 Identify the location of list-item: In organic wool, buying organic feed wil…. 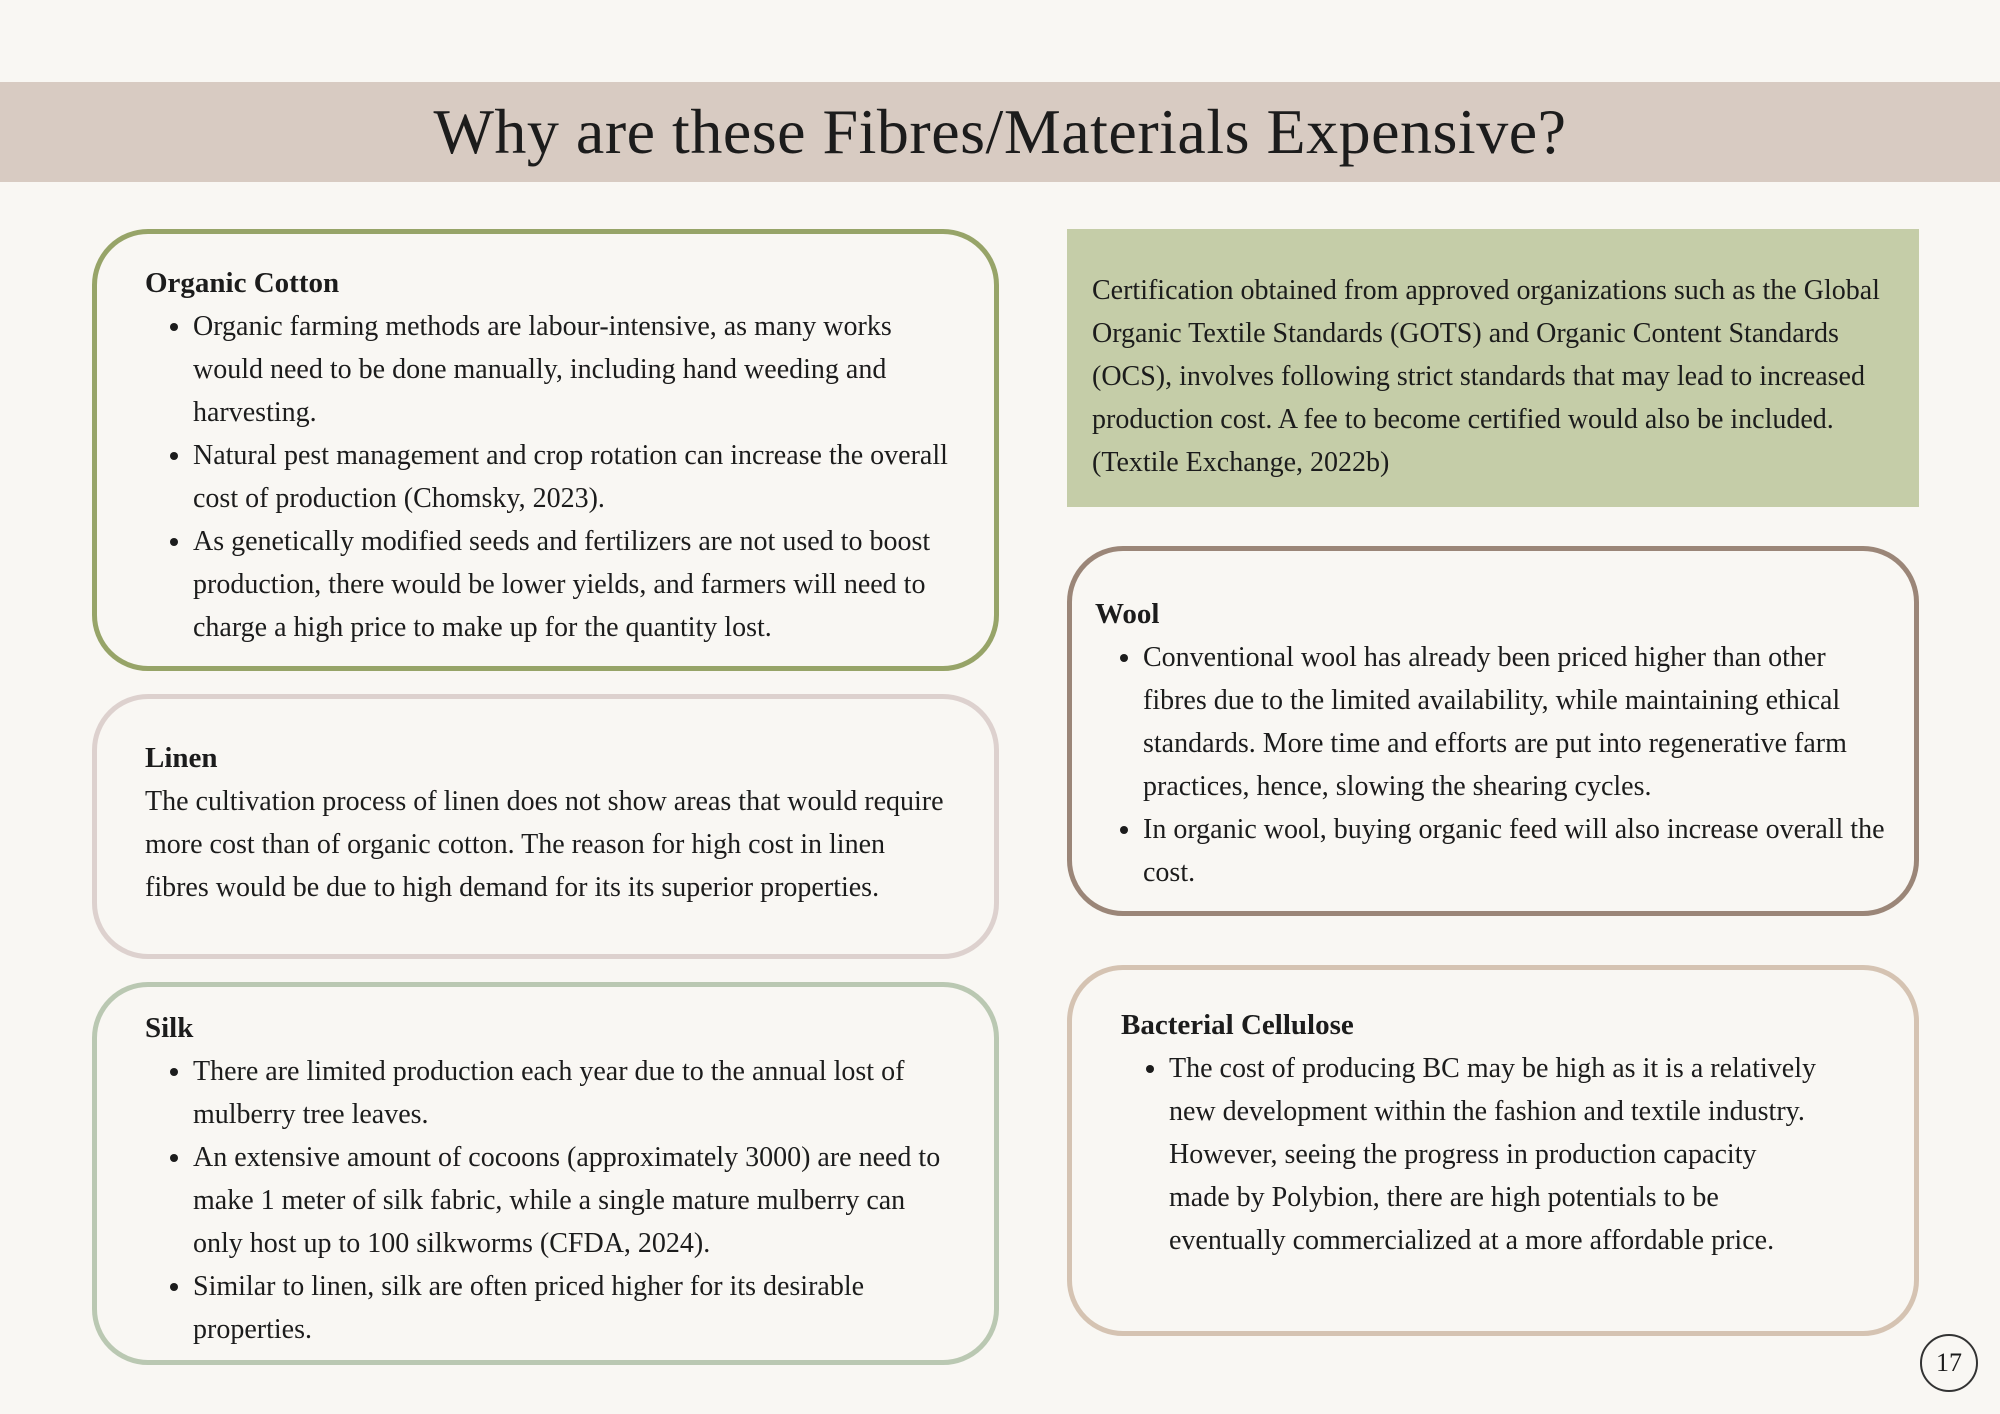
(1519, 851).